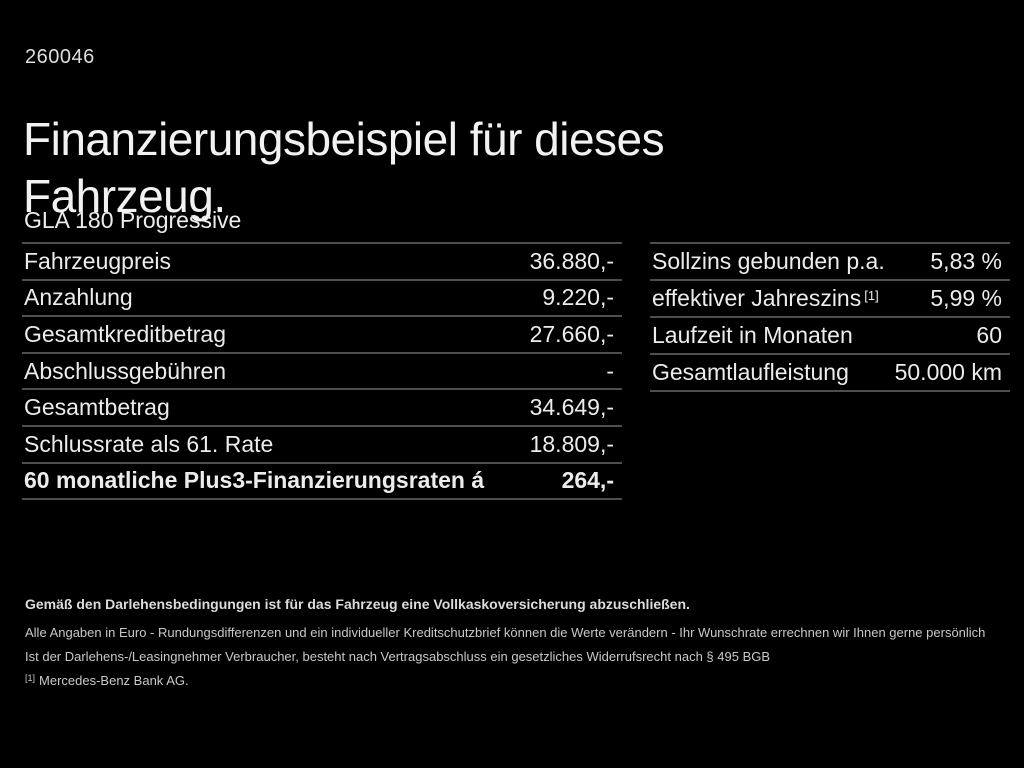  Describe the element at coordinates (125, 370) in the screenshot. I see `row-label: Abschlussgebühren` at that location.